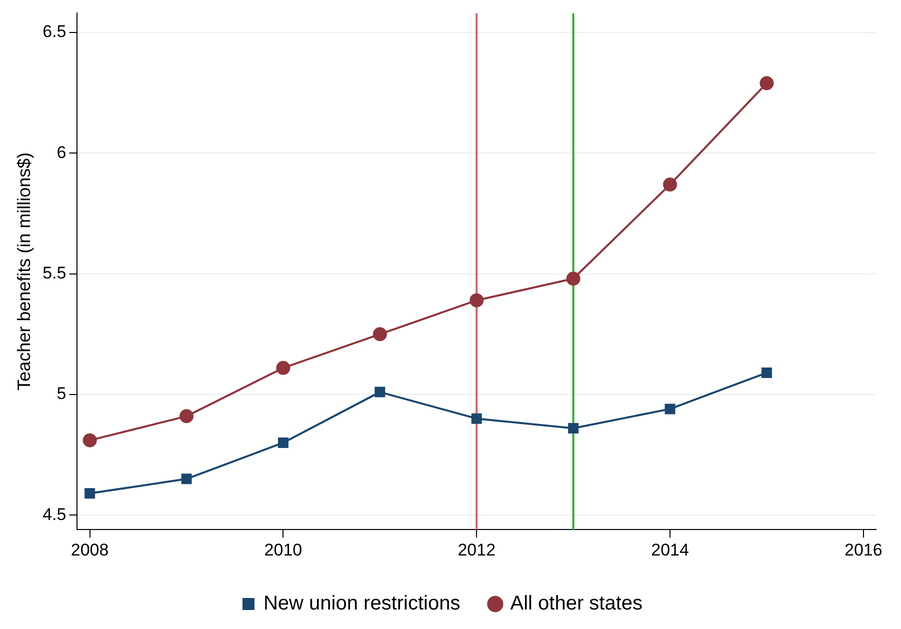 Image resolution: width=901 pixels, height=629 pixels. I want to click on y-axis-title: Teacher benefits (in millions$), so click(24, 271).